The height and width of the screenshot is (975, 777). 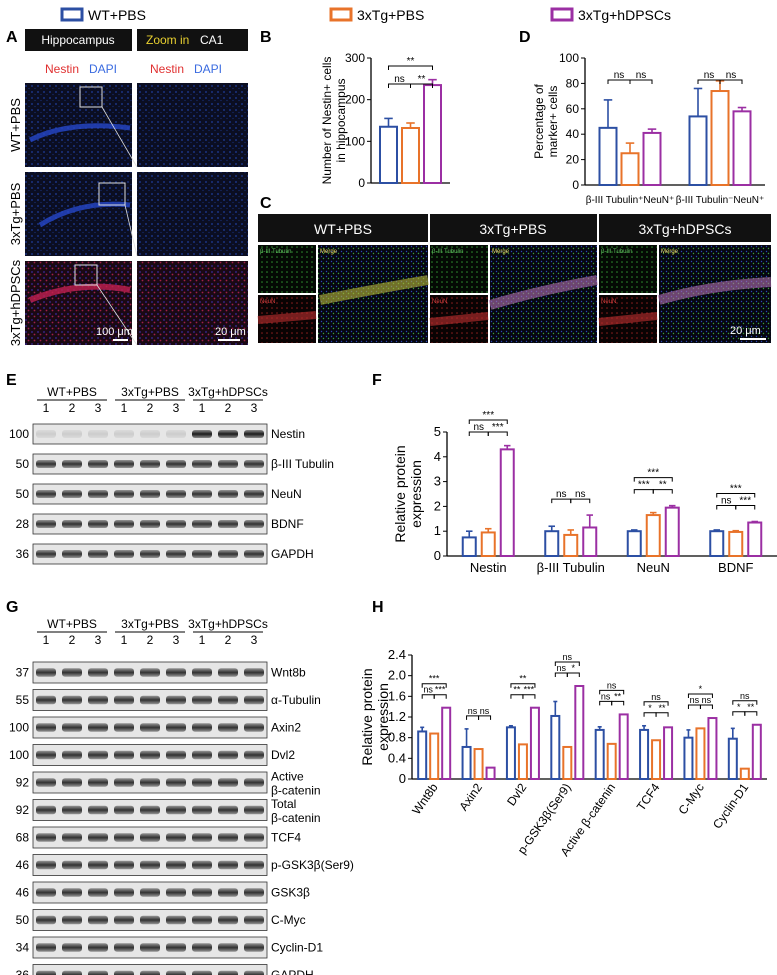 I want to click on y-axis-label: Number of Nestin+ cells, so click(x=327, y=121).